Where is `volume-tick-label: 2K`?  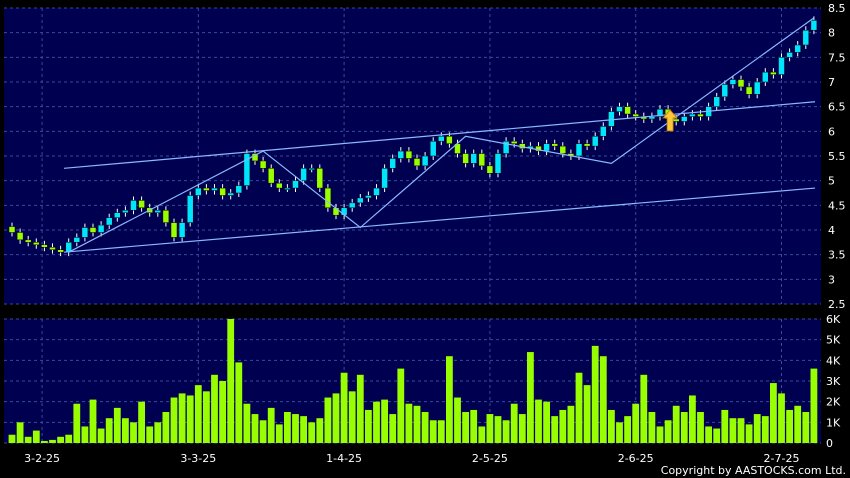 volume-tick-label: 2K is located at coordinates (833, 402).